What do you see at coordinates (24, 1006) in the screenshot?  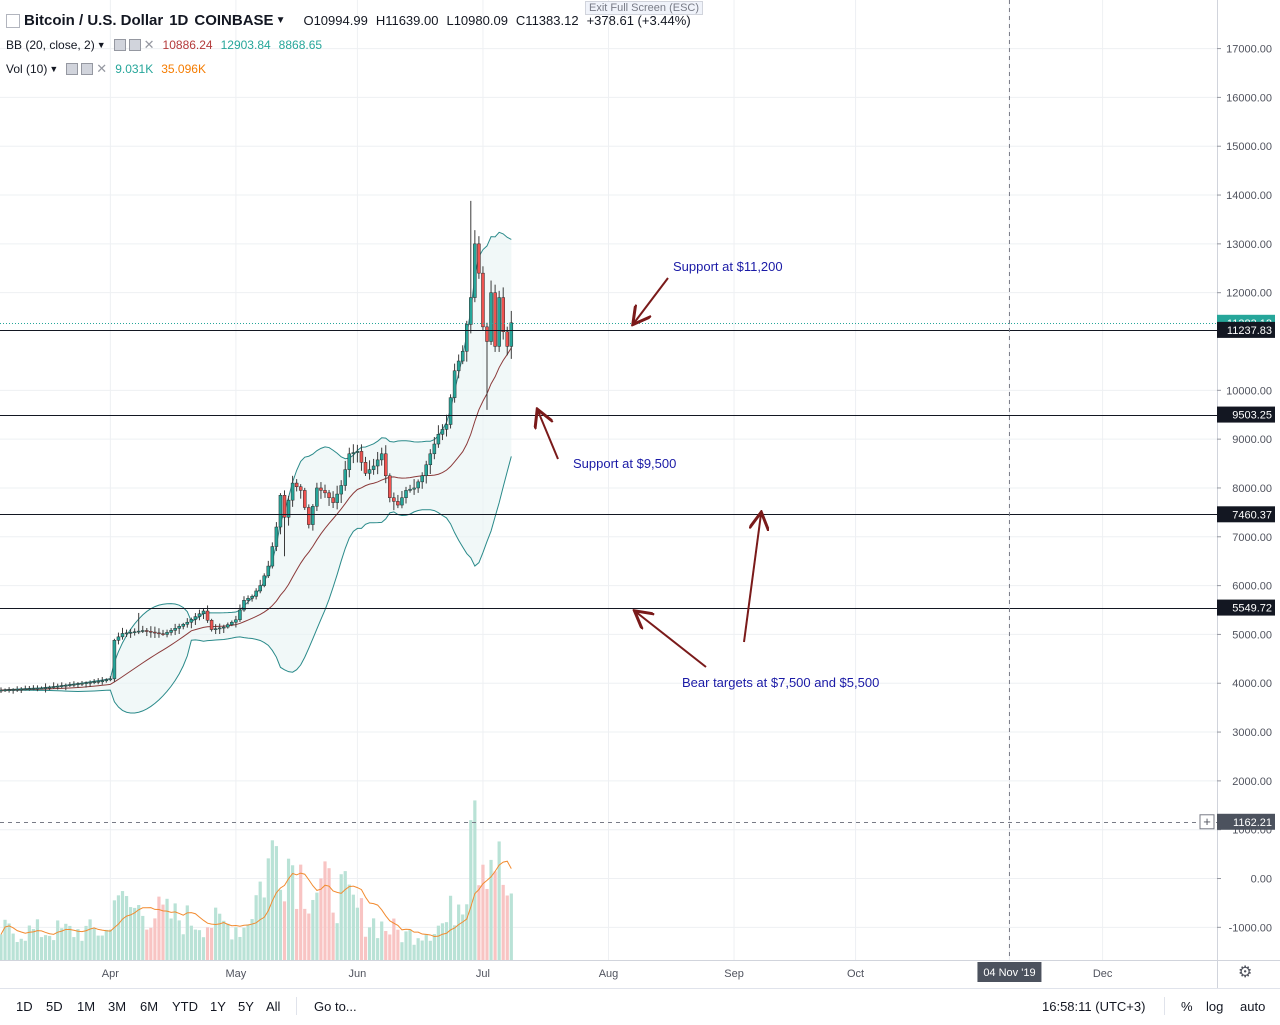 I see `timeframe-1d: 1D` at bounding box center [24, 1006].